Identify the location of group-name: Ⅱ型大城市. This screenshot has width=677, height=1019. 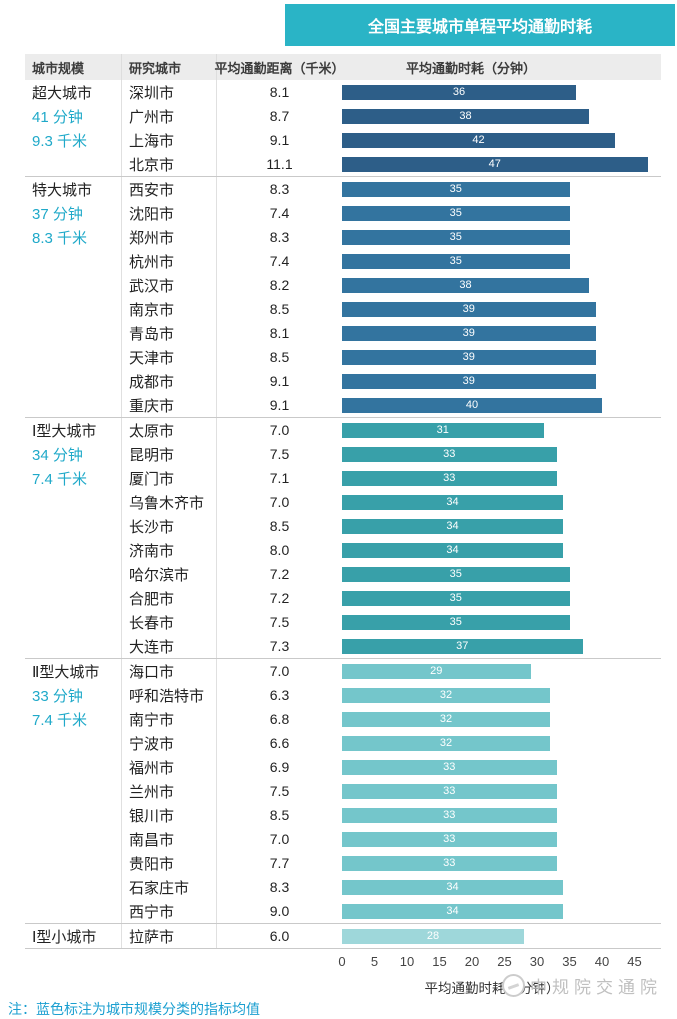
(66, 672).